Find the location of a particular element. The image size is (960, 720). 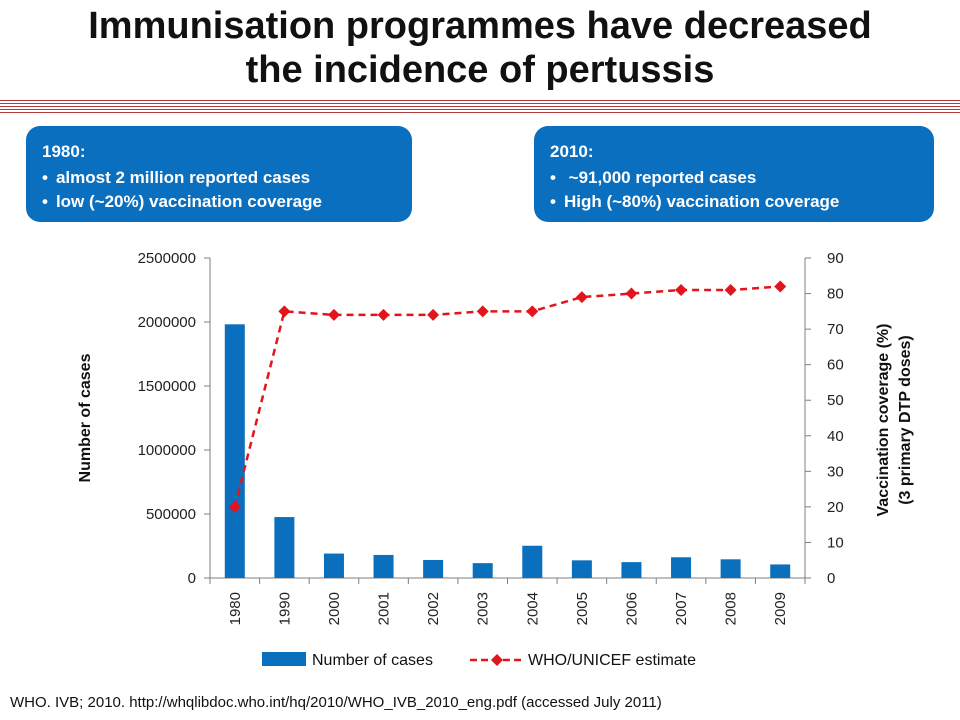

title-line-1: Immunisation programmes have decreased is located at coordinates (480, 26).